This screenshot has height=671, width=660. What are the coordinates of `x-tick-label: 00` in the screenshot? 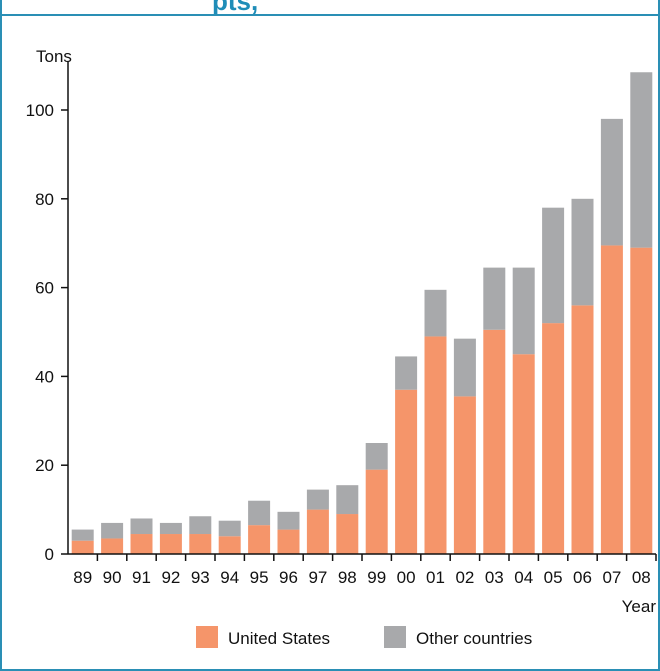 It's located at (406, 577).